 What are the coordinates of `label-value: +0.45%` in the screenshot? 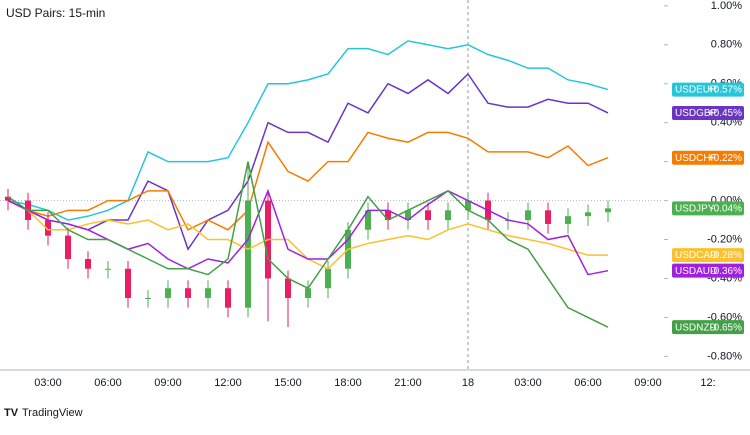 It's located at (725, 113).